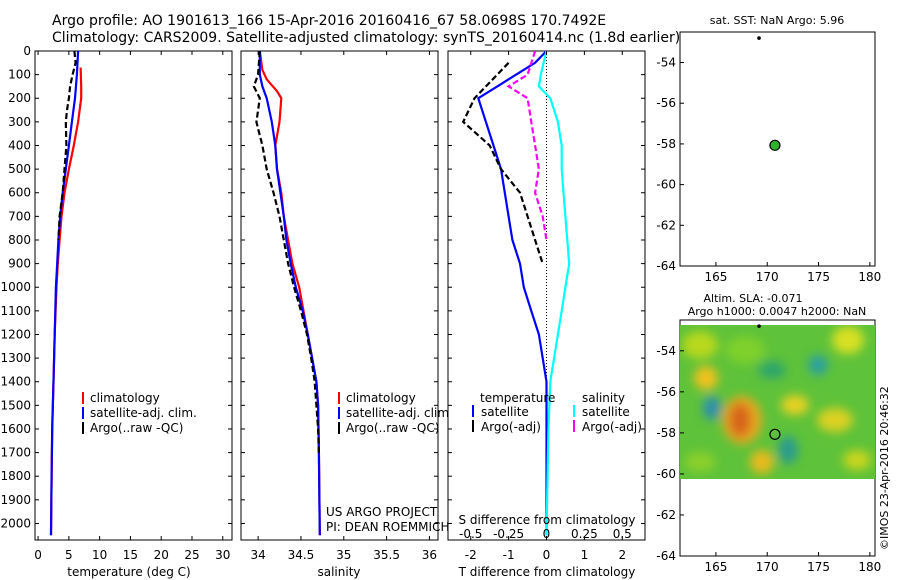  What do you see at coordinates (19, 98) in the screenshot?
I see `ytick-label: 200` at bounding box center [19, 98].